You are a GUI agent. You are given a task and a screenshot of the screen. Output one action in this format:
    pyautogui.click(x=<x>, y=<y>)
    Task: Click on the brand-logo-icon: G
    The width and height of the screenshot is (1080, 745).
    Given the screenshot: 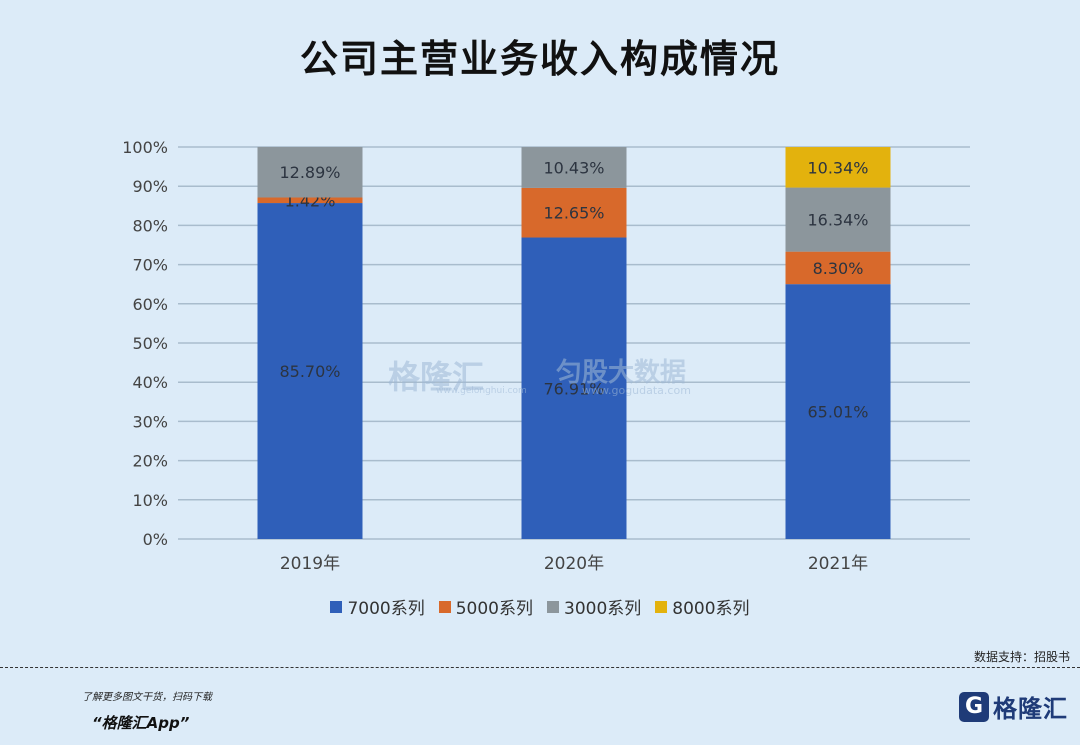 What is the action you would take?
    pyautogui.click(x=974, y=706)
    